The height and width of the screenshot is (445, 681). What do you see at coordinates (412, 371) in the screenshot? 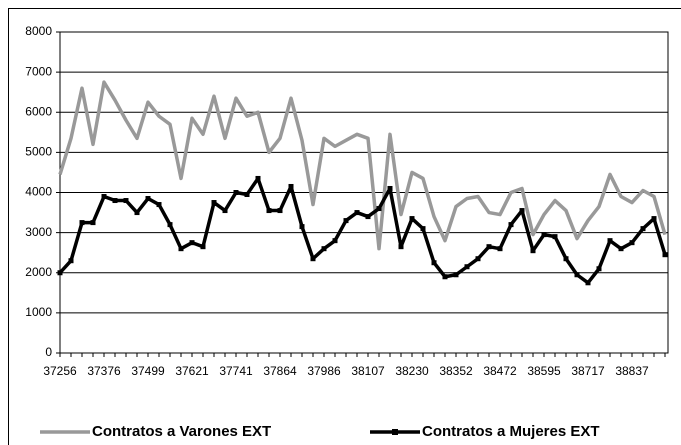
I see `x-tick-label: 38230` at bounding box center [412, 371].